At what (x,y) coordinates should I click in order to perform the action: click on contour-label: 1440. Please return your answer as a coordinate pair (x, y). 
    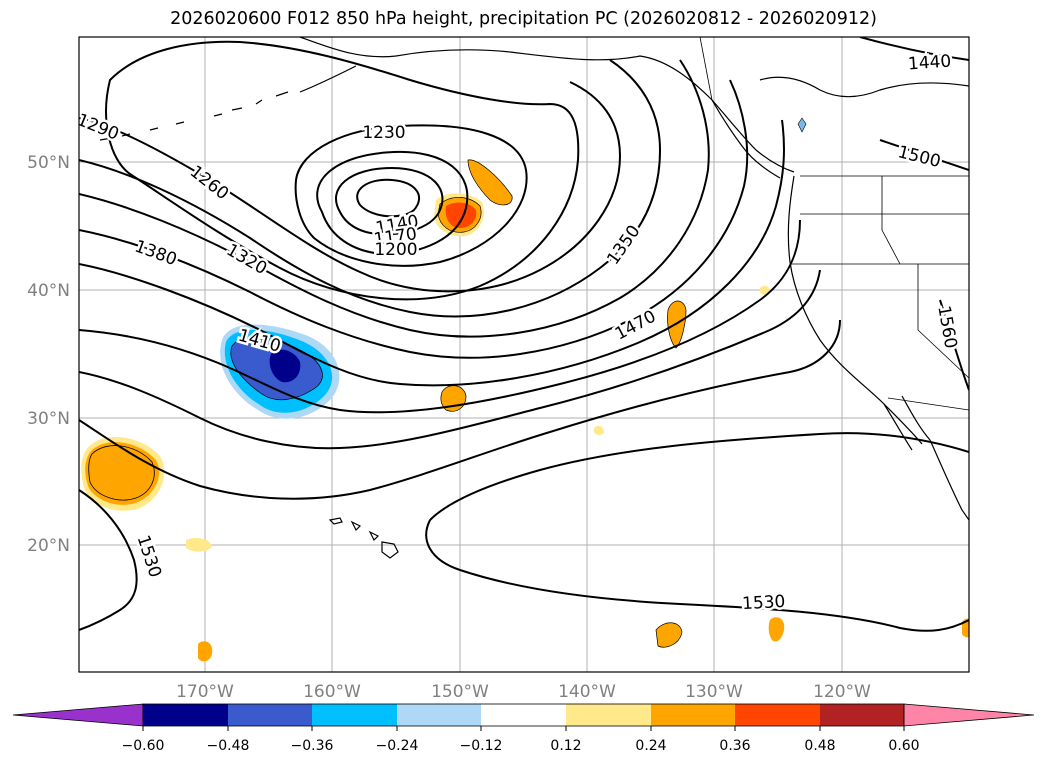
    Looking at the image, I should click on (929, 63).